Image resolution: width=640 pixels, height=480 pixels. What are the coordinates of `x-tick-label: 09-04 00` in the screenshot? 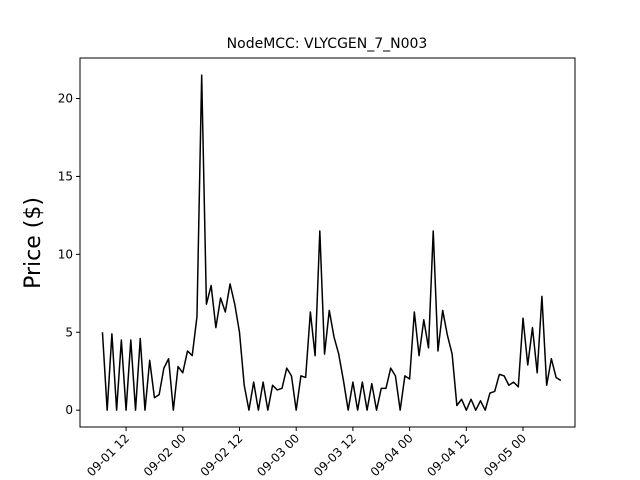 It's located at (392, 455).